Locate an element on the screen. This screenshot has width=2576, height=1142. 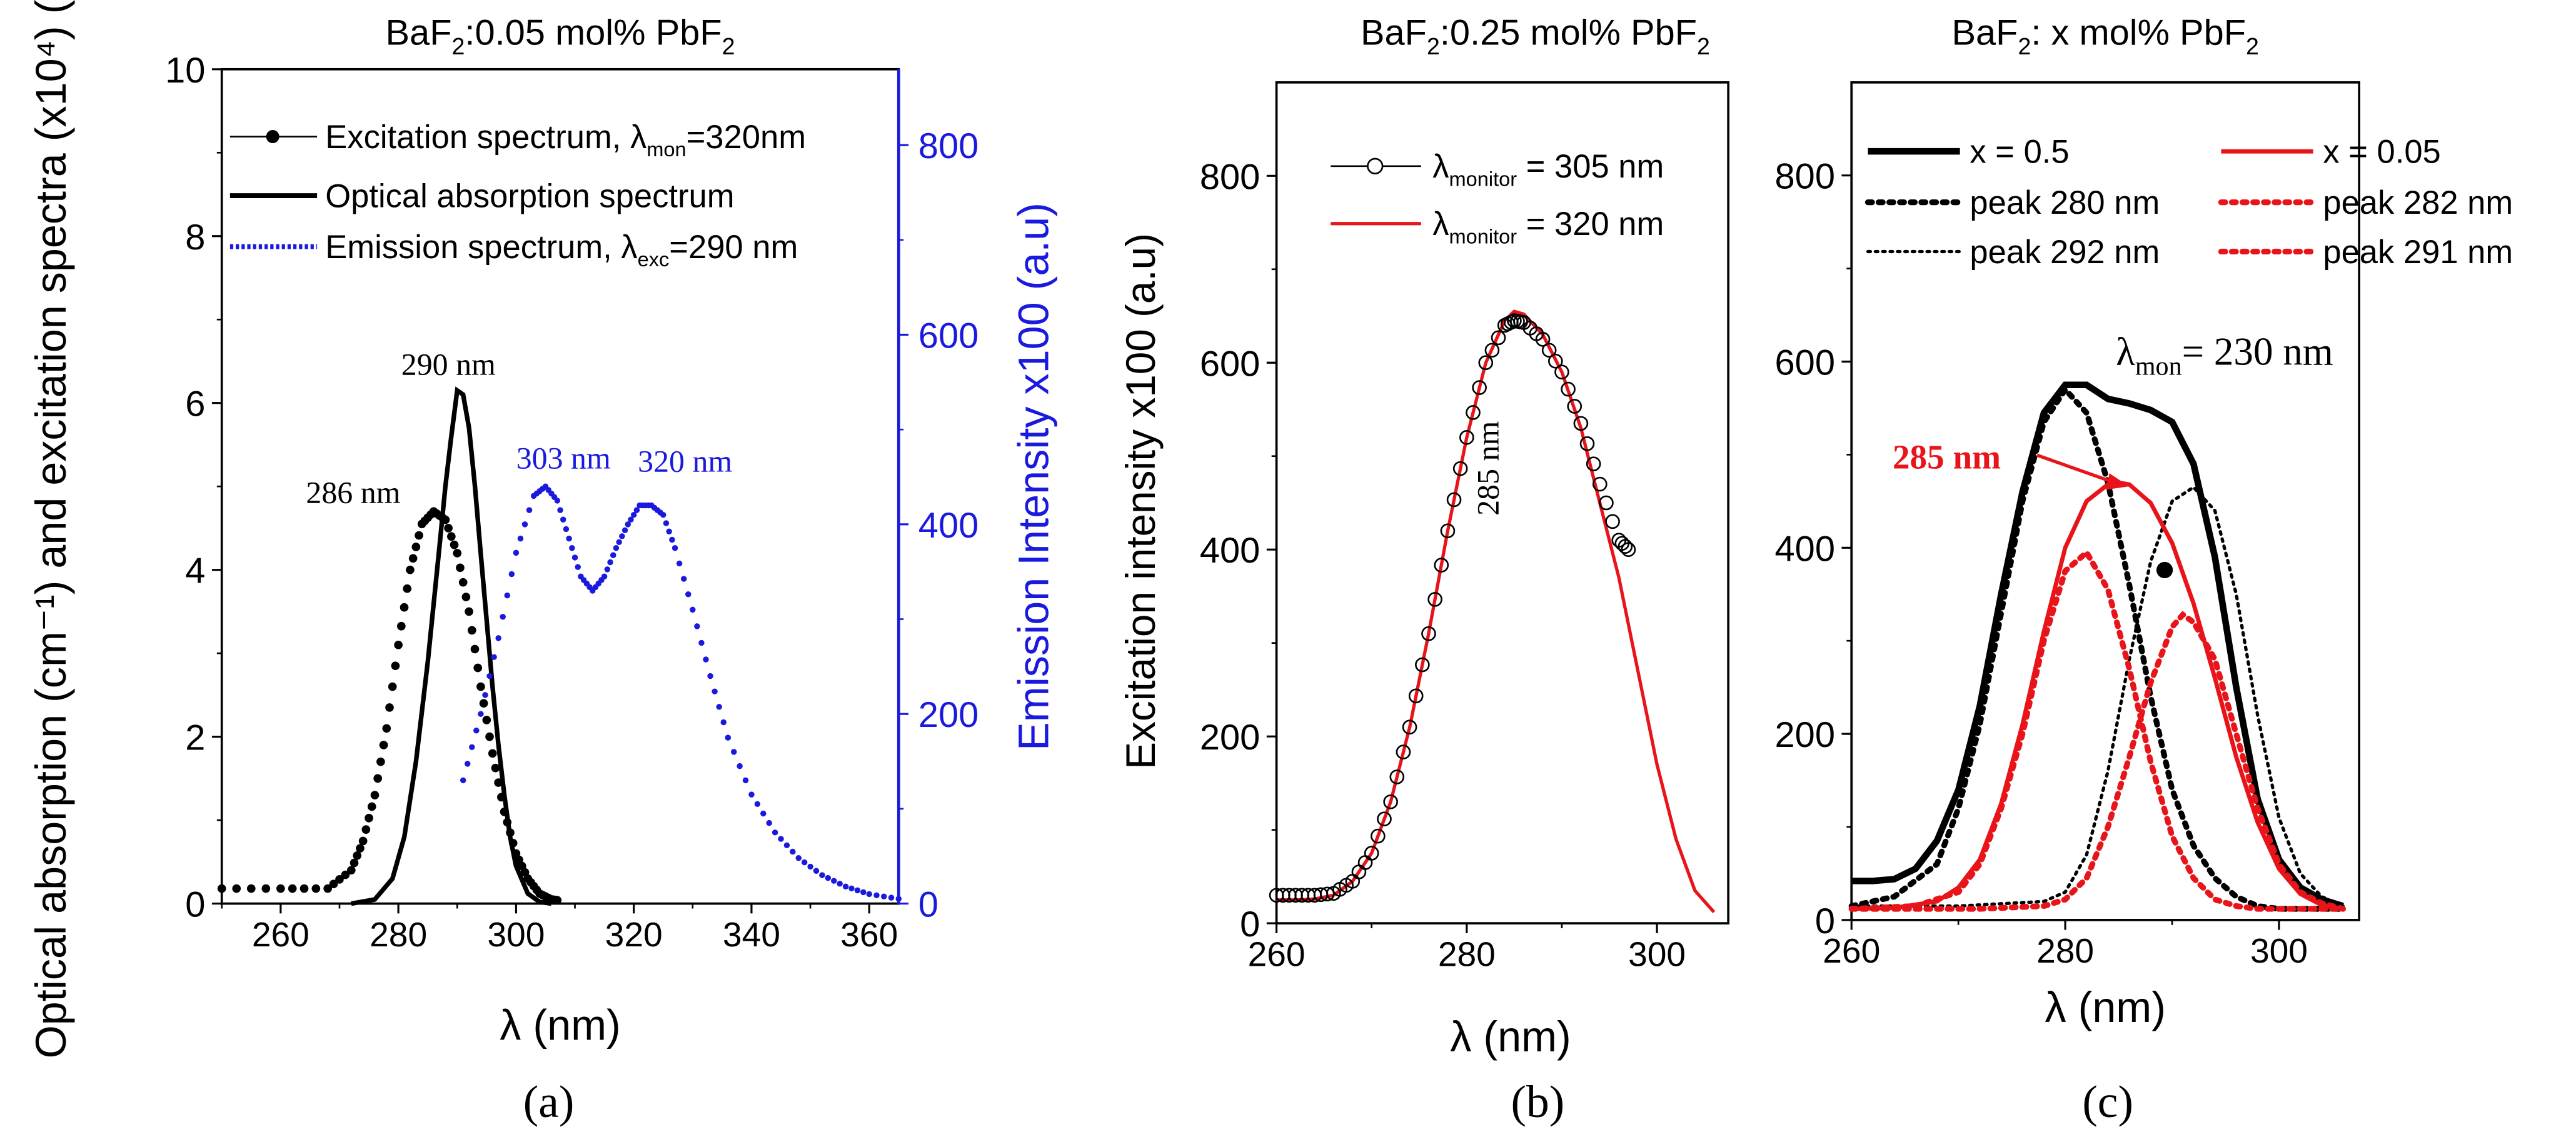
panel-captions: (a) (b) (c) is located at coordinates (1328, 1101).